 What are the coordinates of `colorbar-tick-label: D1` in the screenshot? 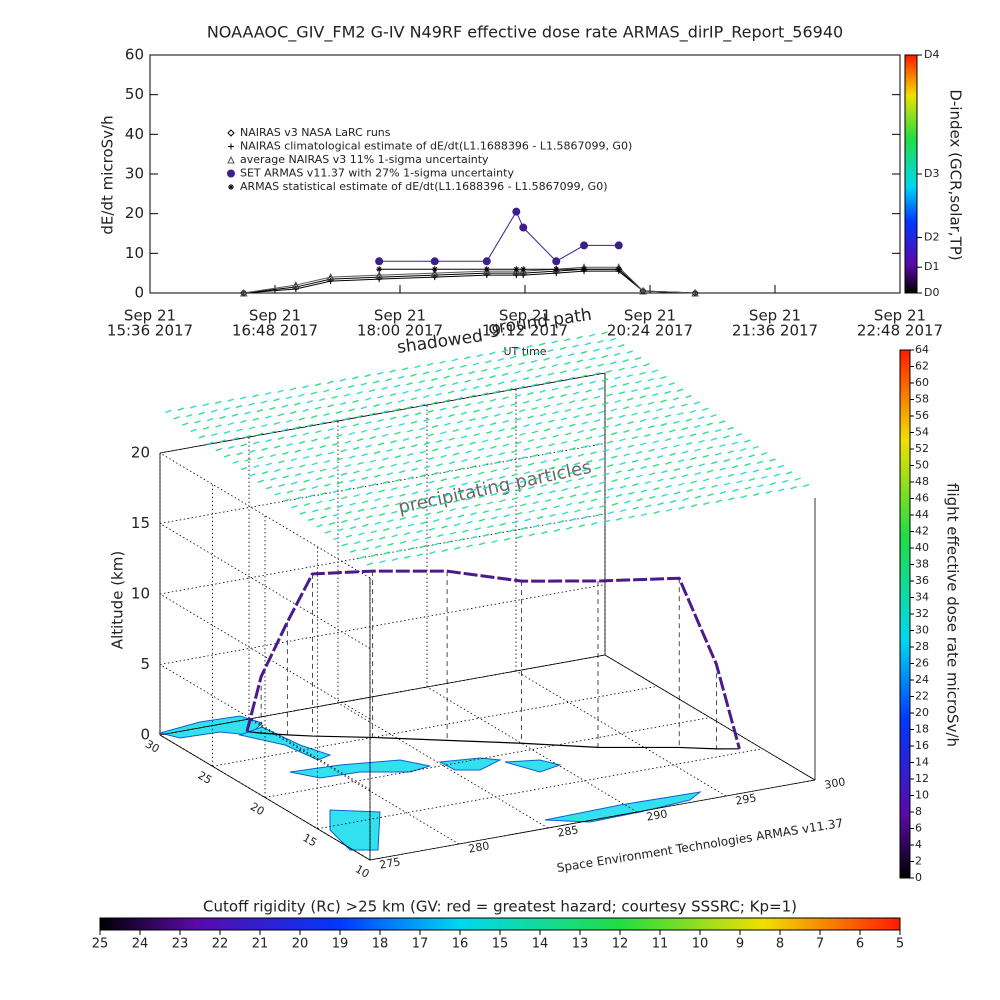 It's located at (931, 266).